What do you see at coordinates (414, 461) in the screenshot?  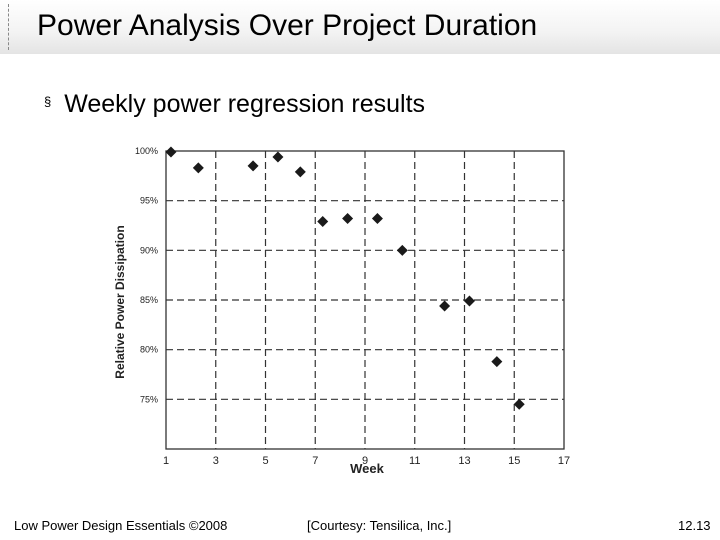 I see `x-tick-label: 11` at bounding box center [414, 461].